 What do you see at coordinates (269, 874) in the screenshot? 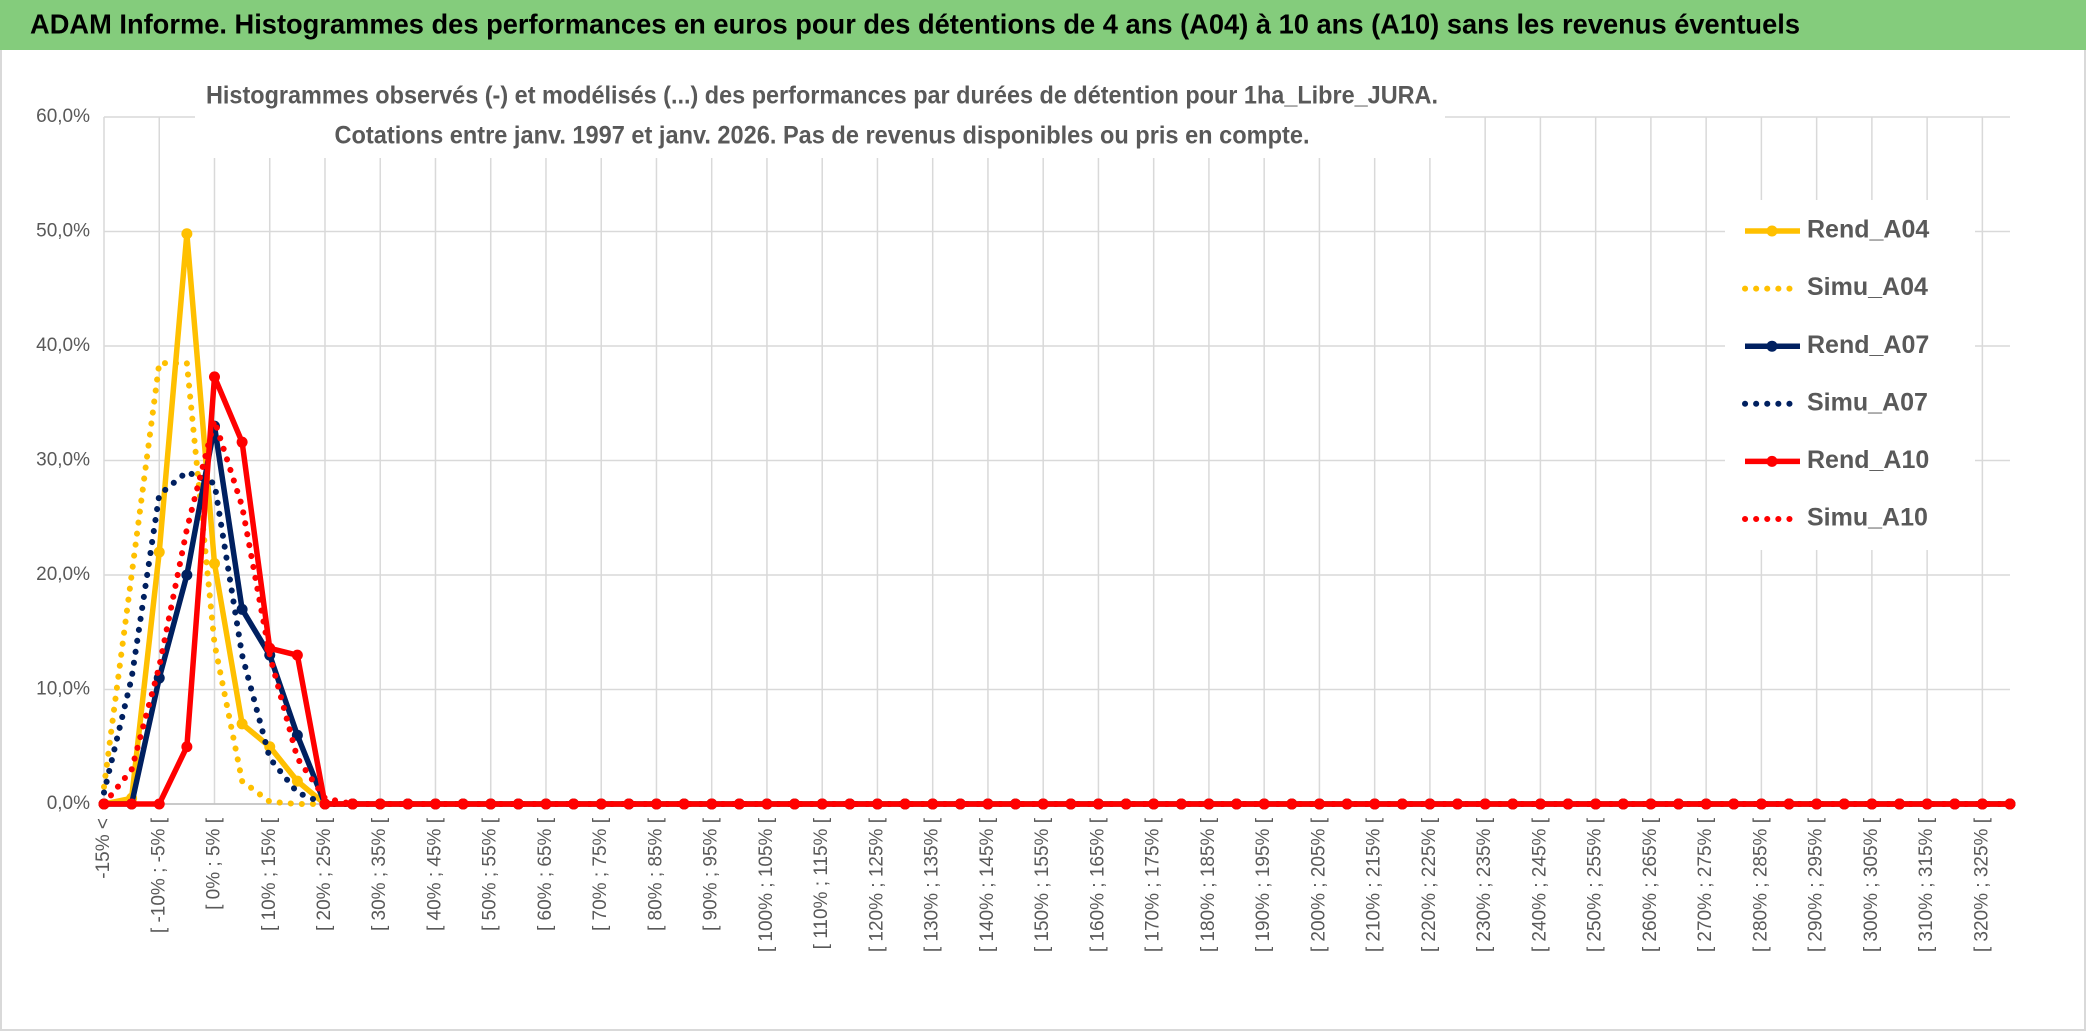
I see `x-tick-label: [ 10% ; 15% [` at bounding box center [269, 874].